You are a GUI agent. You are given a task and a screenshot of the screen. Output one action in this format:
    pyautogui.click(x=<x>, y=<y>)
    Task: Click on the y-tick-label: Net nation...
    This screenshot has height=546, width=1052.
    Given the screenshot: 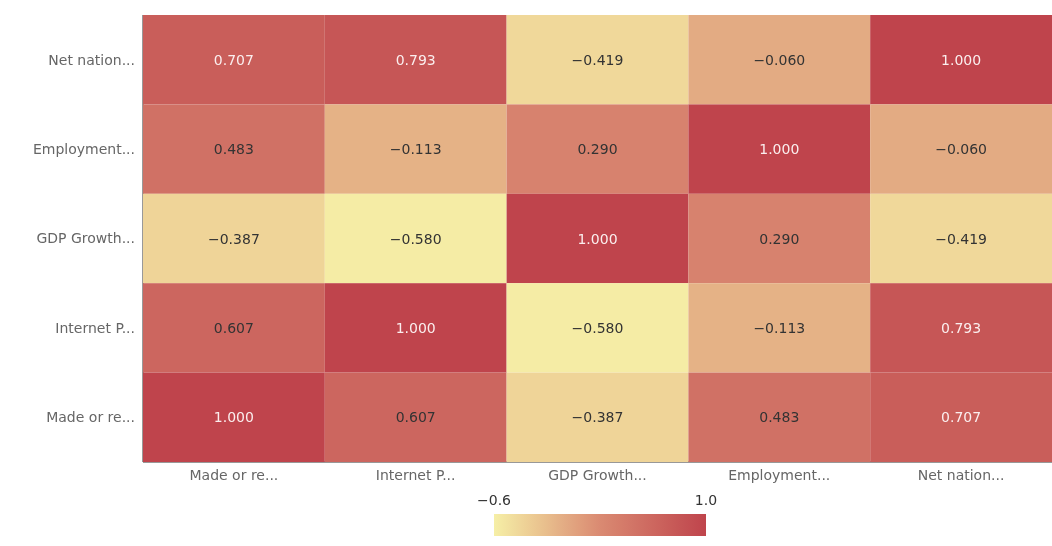 What is the action you would take?
    pyautogui.click(x=91, y=59)
    